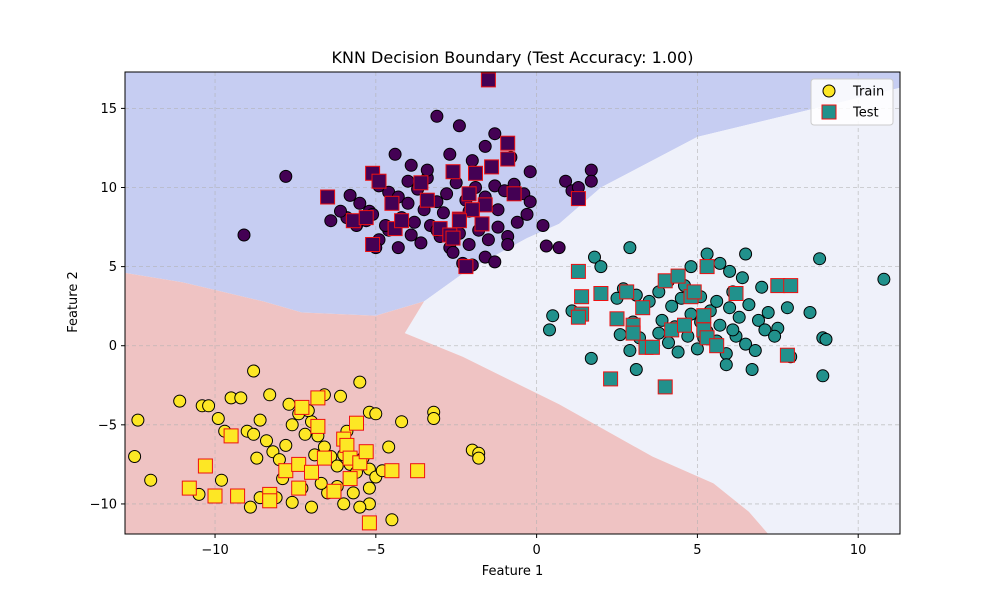 The width and height of the screenshot is (1000, 600). I want to click on y-tick-label: −10, so click(103, 504).